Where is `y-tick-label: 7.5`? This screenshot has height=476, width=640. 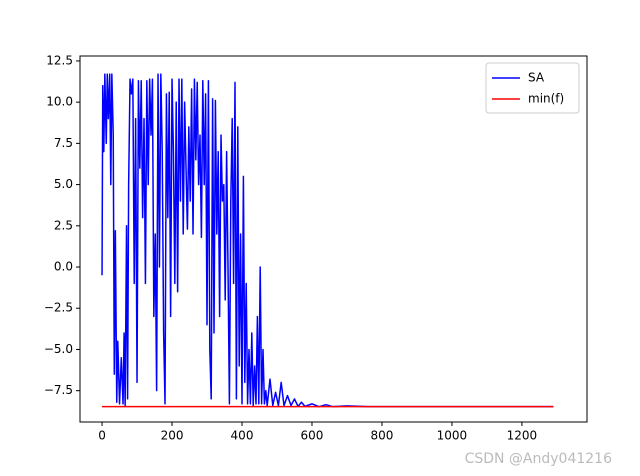 y-tick-label: 7.5 is located at coordinates (63, 143).